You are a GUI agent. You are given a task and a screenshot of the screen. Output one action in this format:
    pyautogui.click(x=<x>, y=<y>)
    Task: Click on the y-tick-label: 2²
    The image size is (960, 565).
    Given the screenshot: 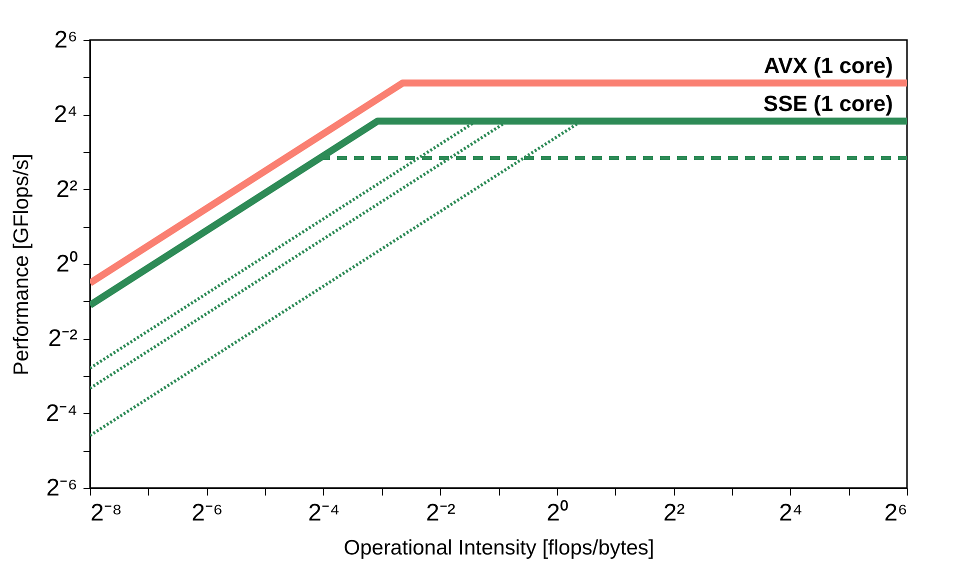 What is the action you would take?
    pyautogui.click(x=67, y=189)
    